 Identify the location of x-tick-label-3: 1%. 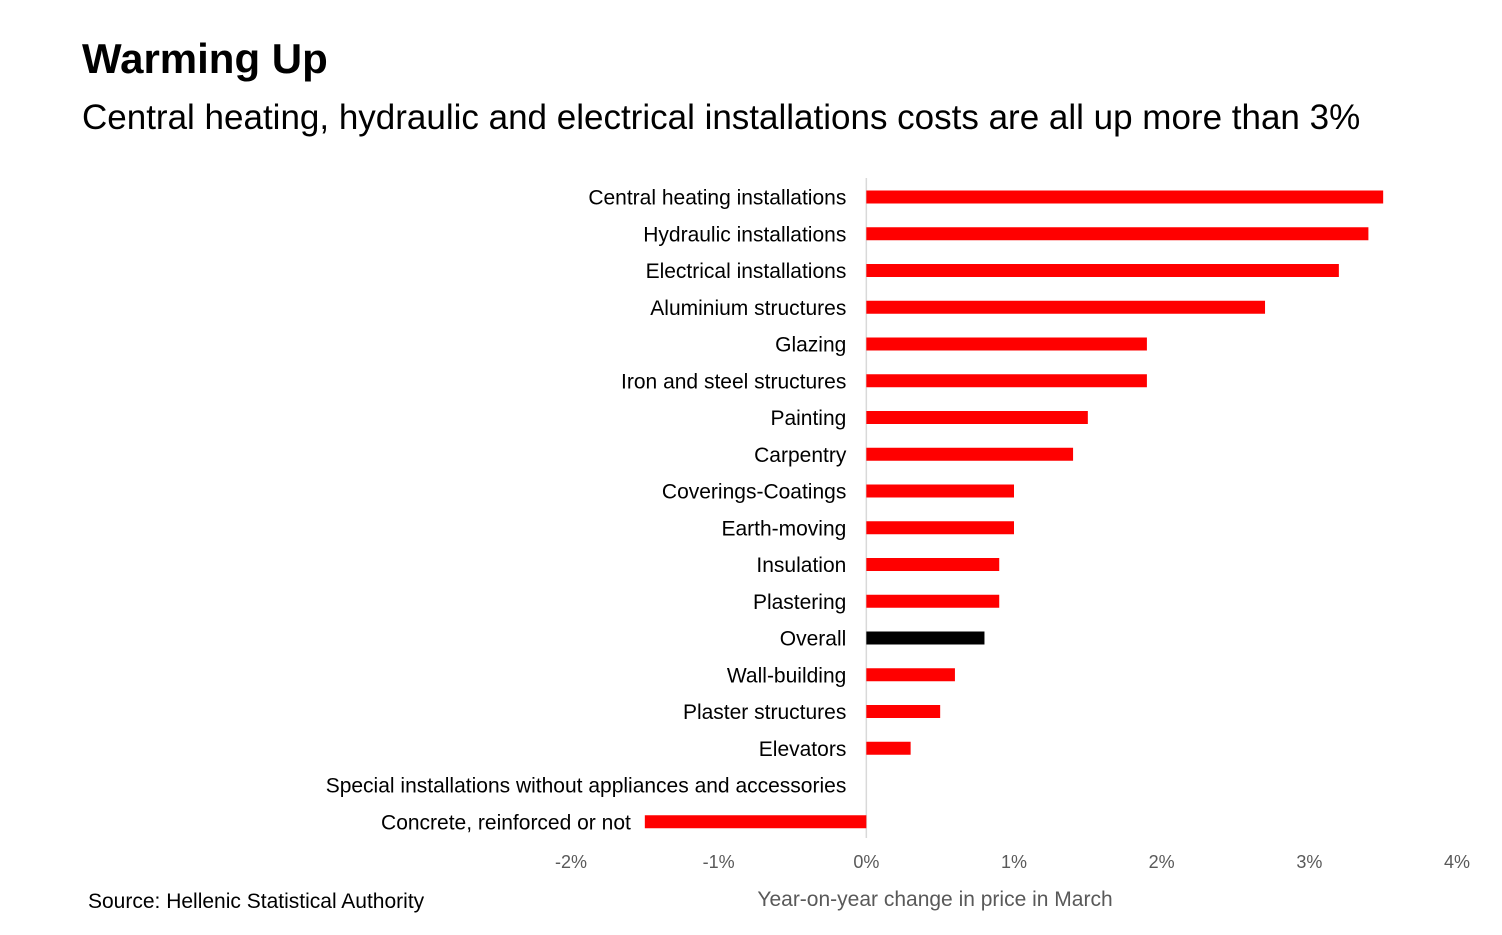
(1014, 862).